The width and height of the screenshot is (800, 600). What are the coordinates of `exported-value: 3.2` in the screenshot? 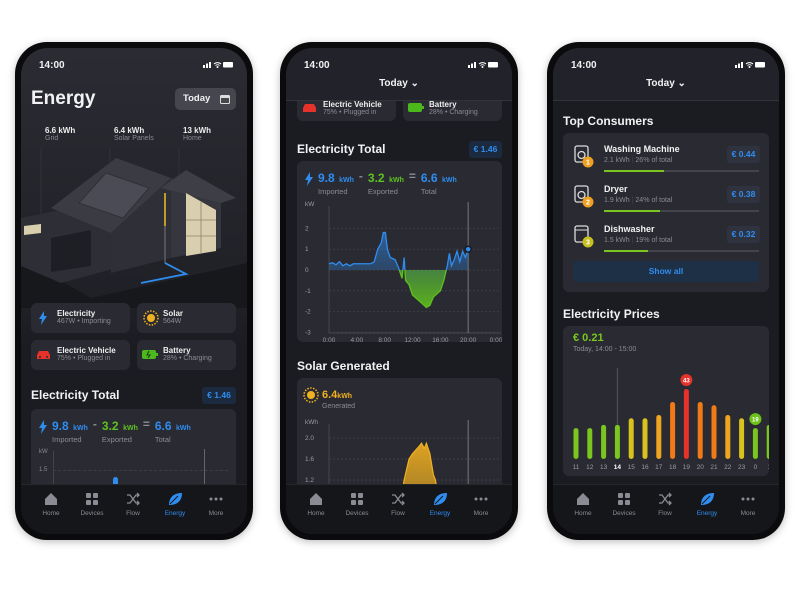 It's located at (376, 178).